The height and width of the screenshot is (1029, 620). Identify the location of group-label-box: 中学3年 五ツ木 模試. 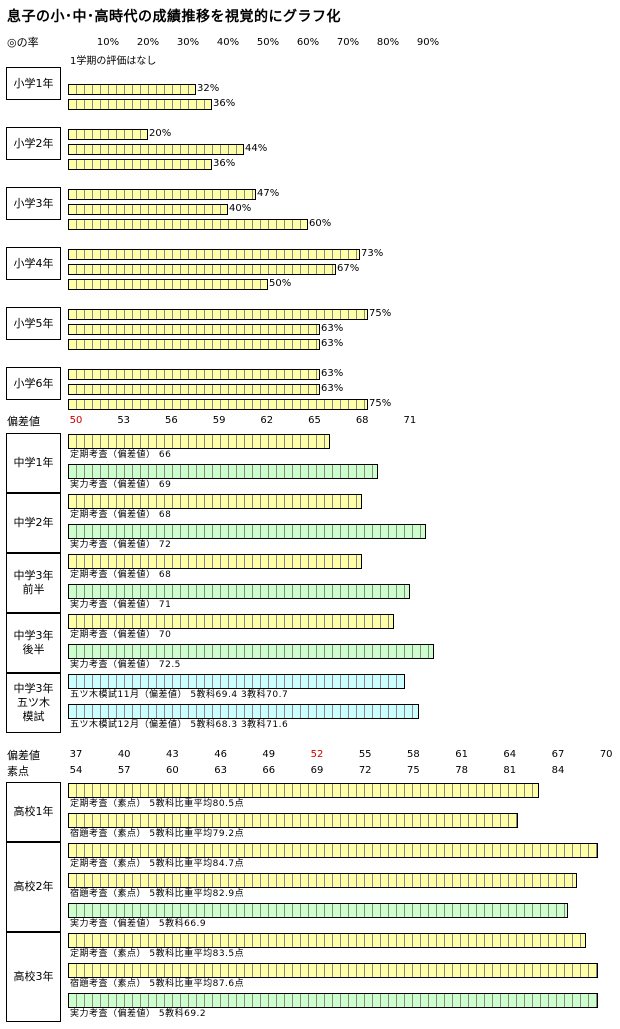
(33, 703).